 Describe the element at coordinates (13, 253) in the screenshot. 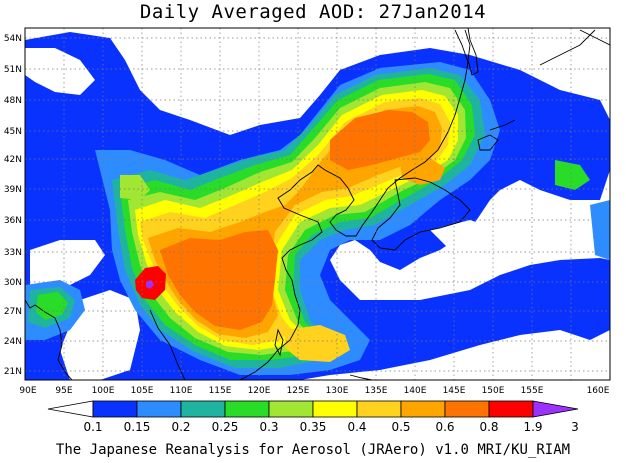

I see `lat-label: 33N` at that location.